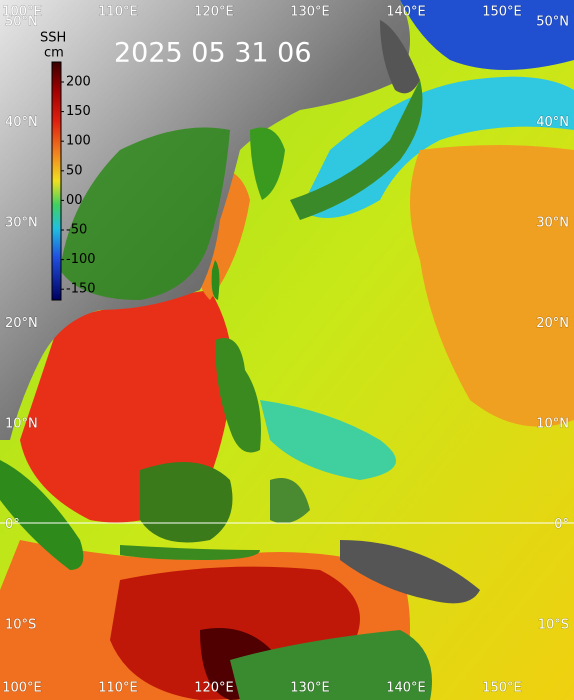 This screenshot has height=700, width=574. Describe the element at coordinates (21, 424) in the screenshot. I see `lat-label-left: 10°N` at that location.